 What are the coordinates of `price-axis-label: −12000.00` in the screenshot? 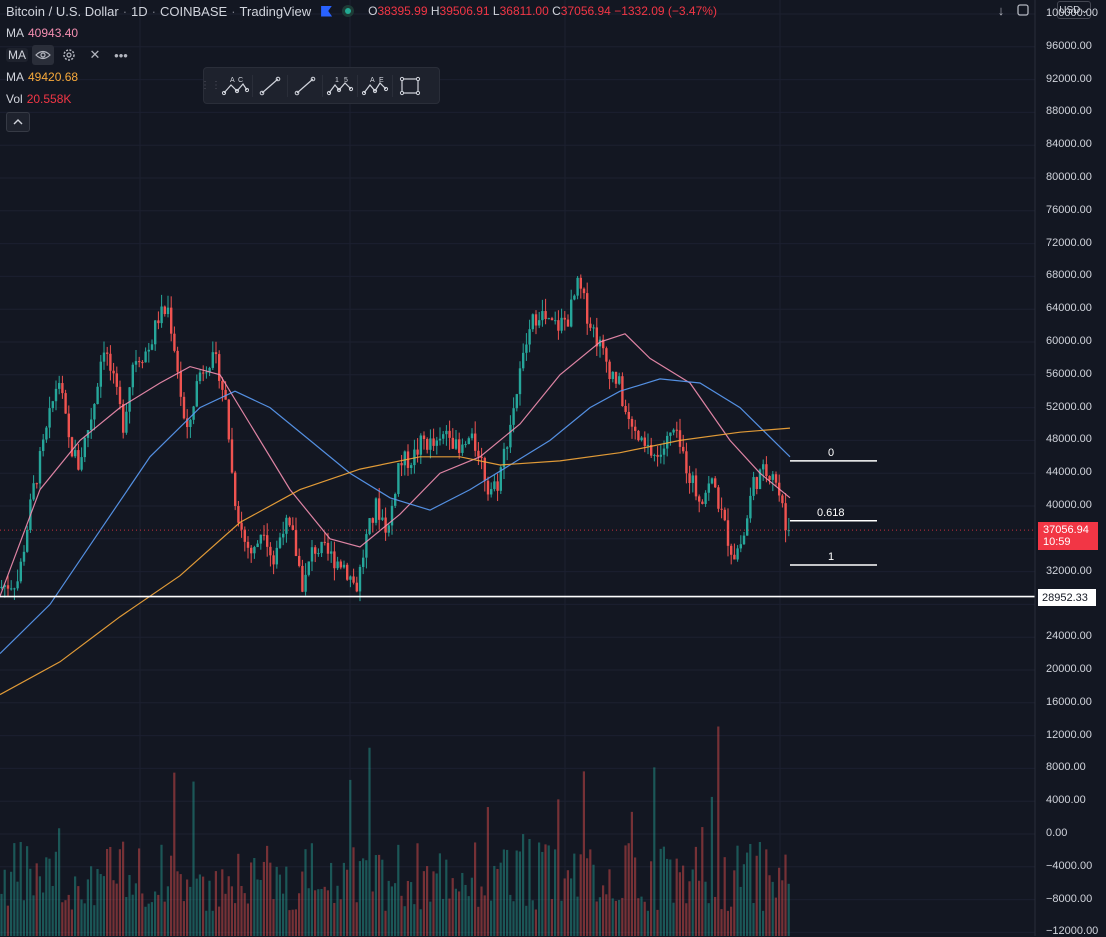 It's located at (1072, 931).